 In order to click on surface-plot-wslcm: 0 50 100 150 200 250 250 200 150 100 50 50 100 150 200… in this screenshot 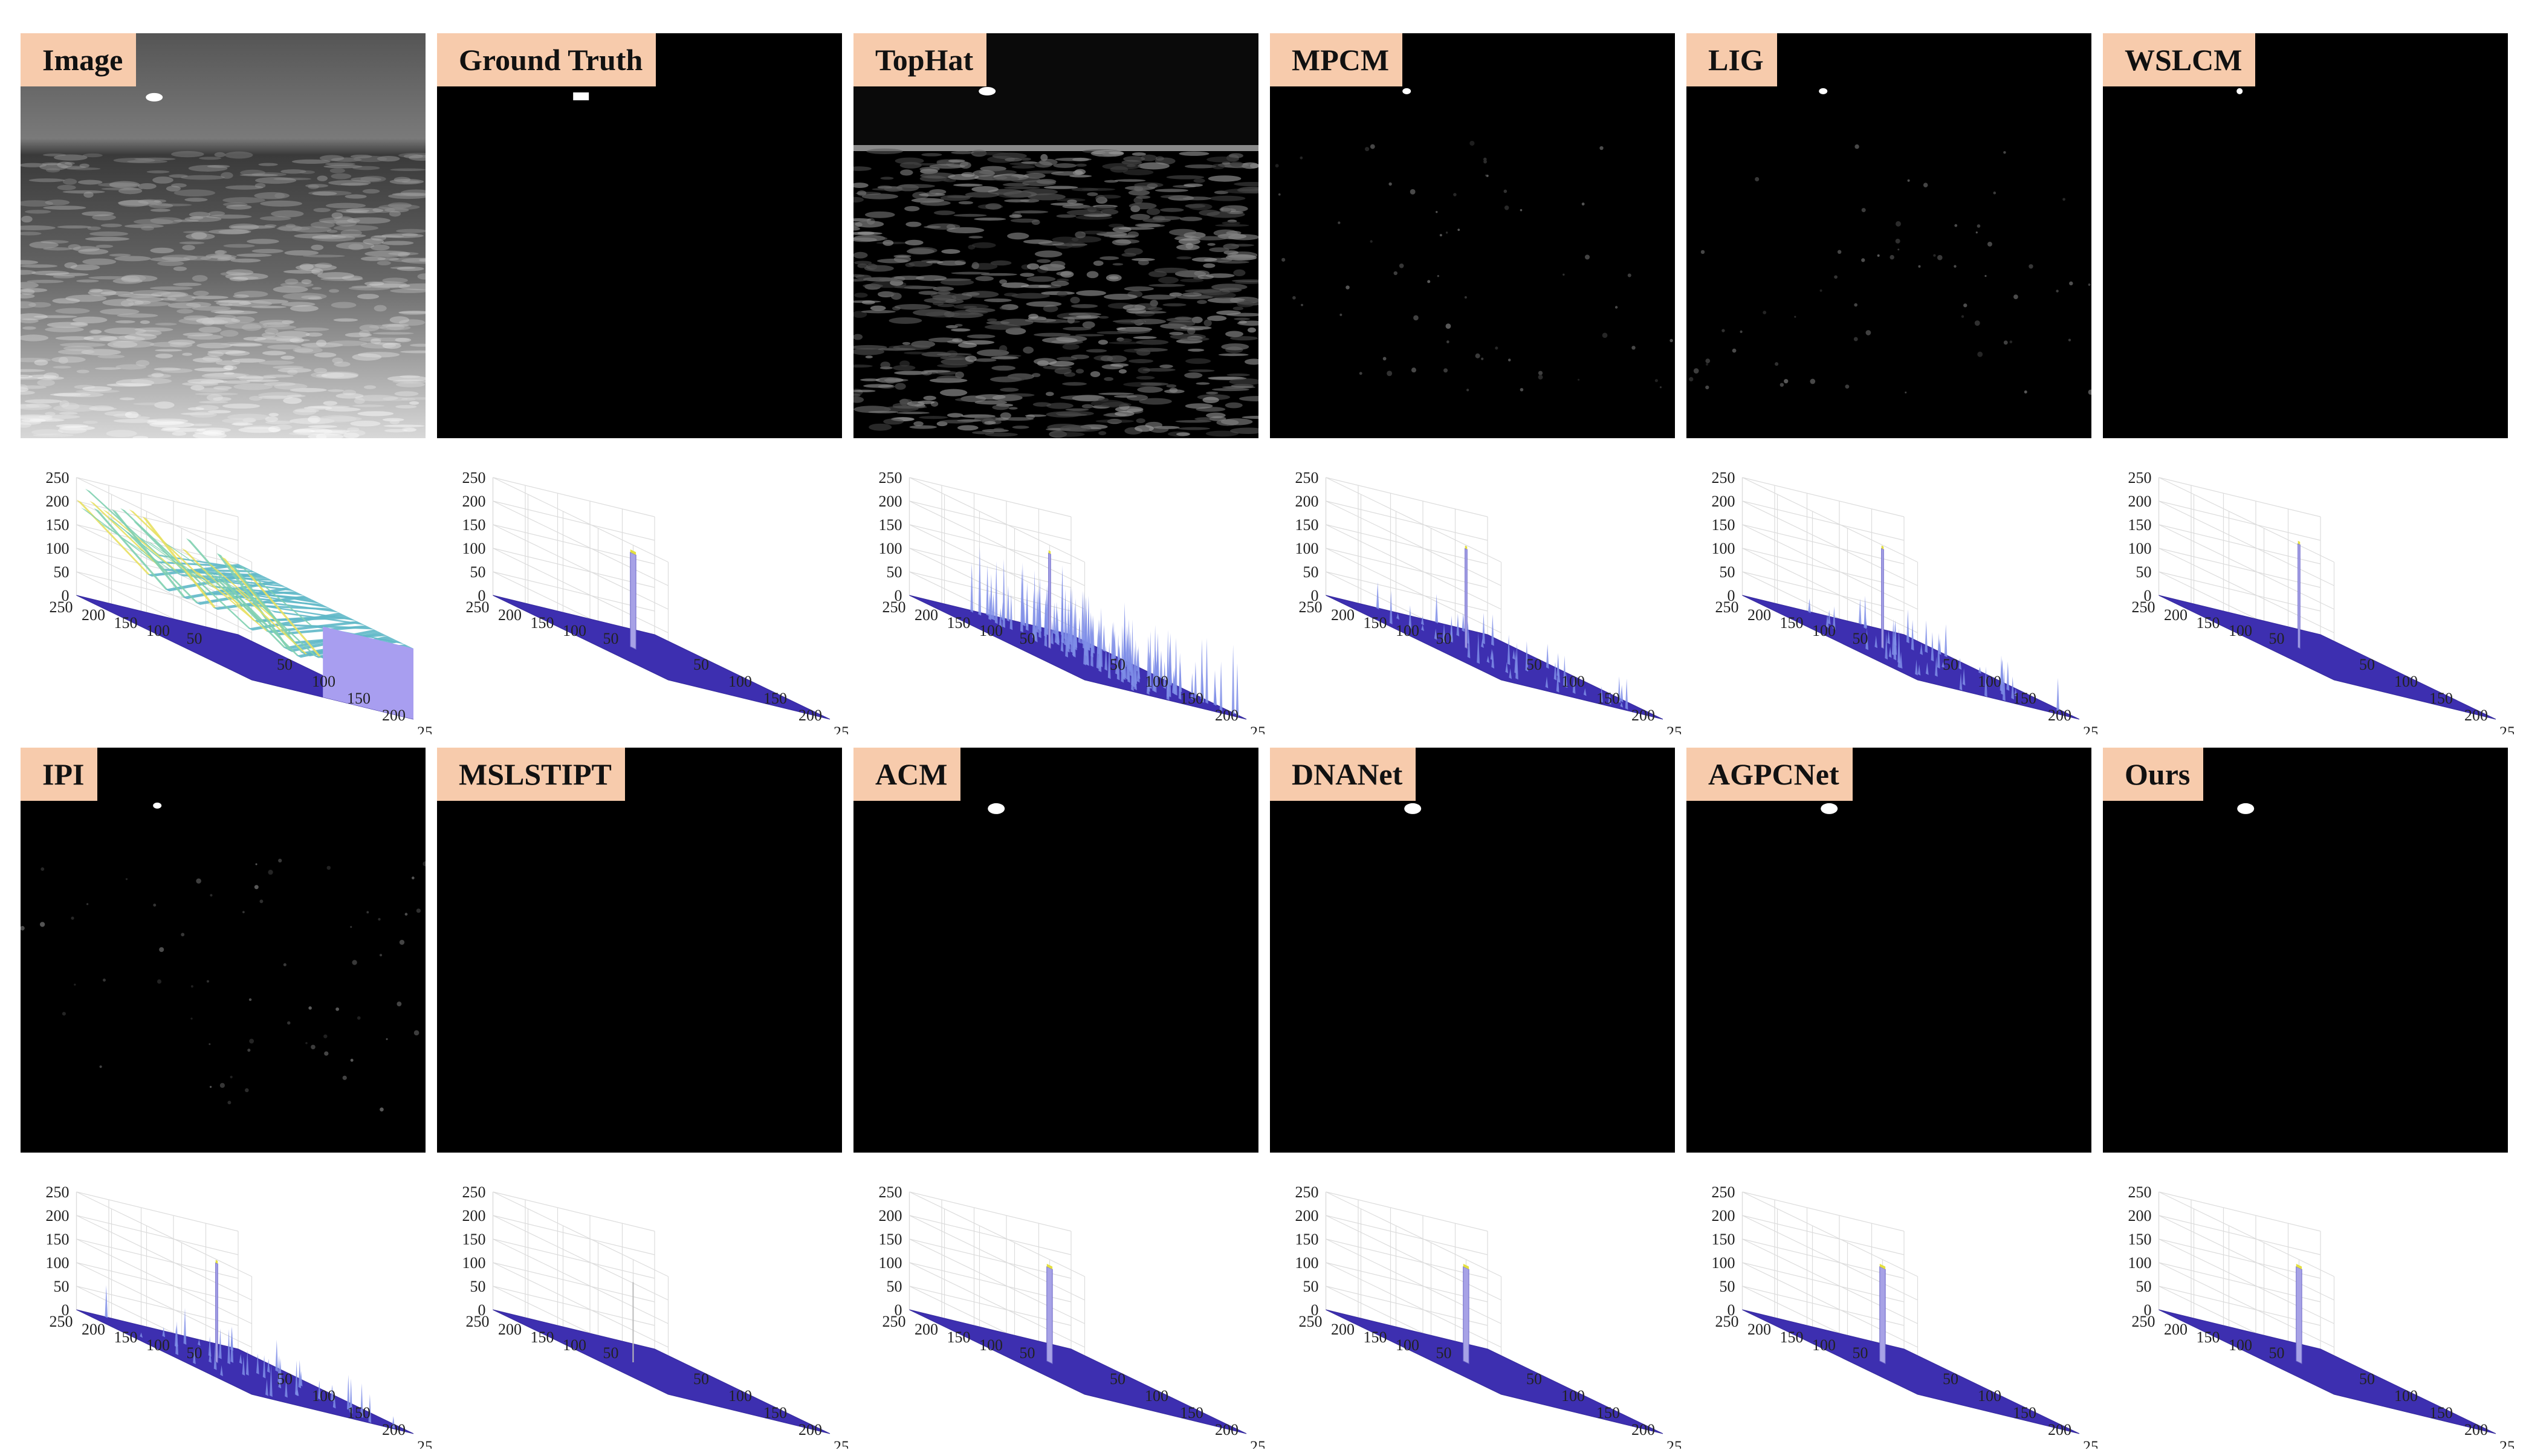, I will do `click(2306, 592)`.